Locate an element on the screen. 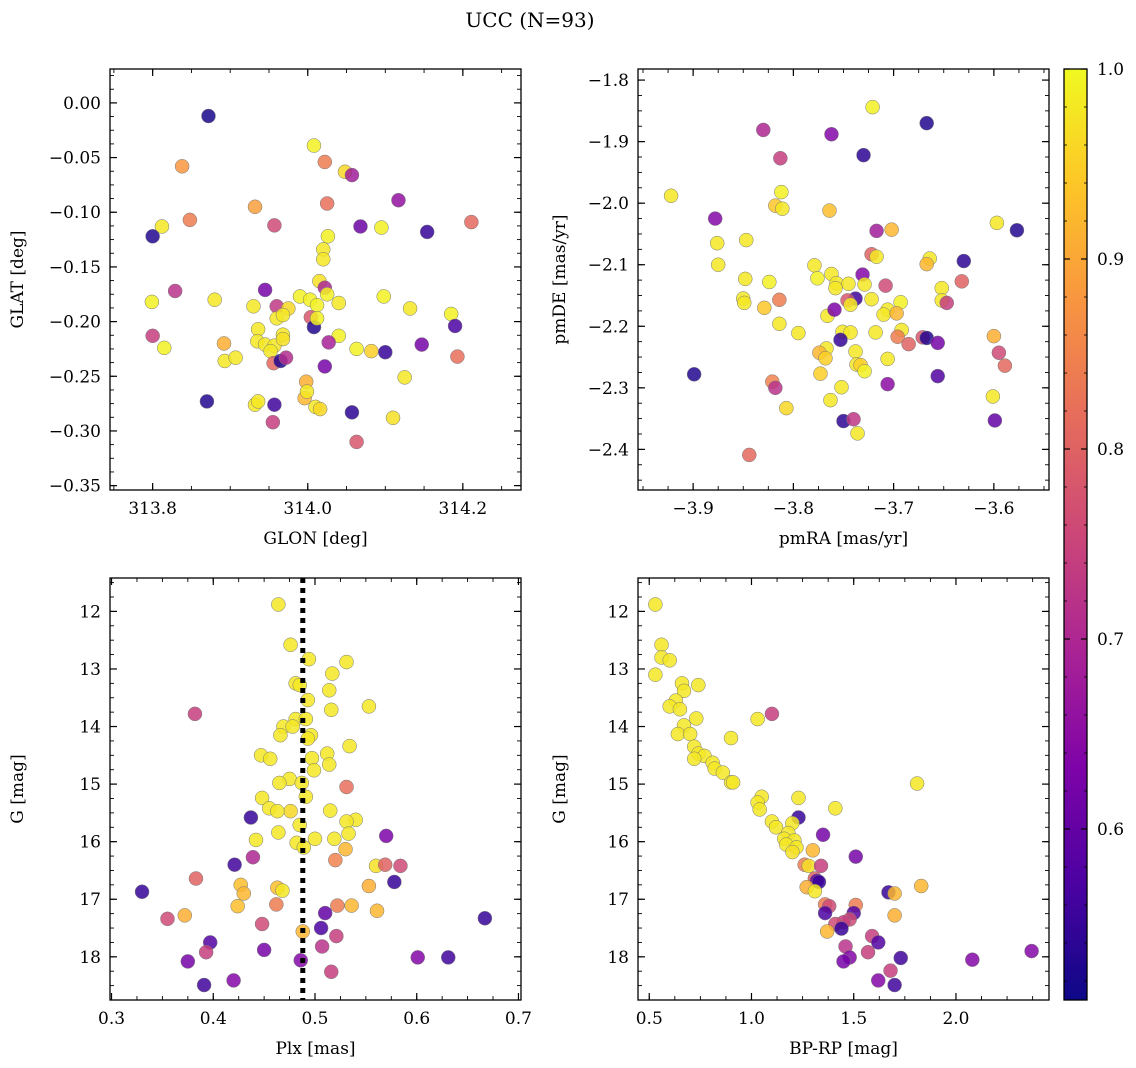 The width and height of the screenshot is (1136, 1068). y-tick-label: −0.10 is located at coordinates (75, 213).